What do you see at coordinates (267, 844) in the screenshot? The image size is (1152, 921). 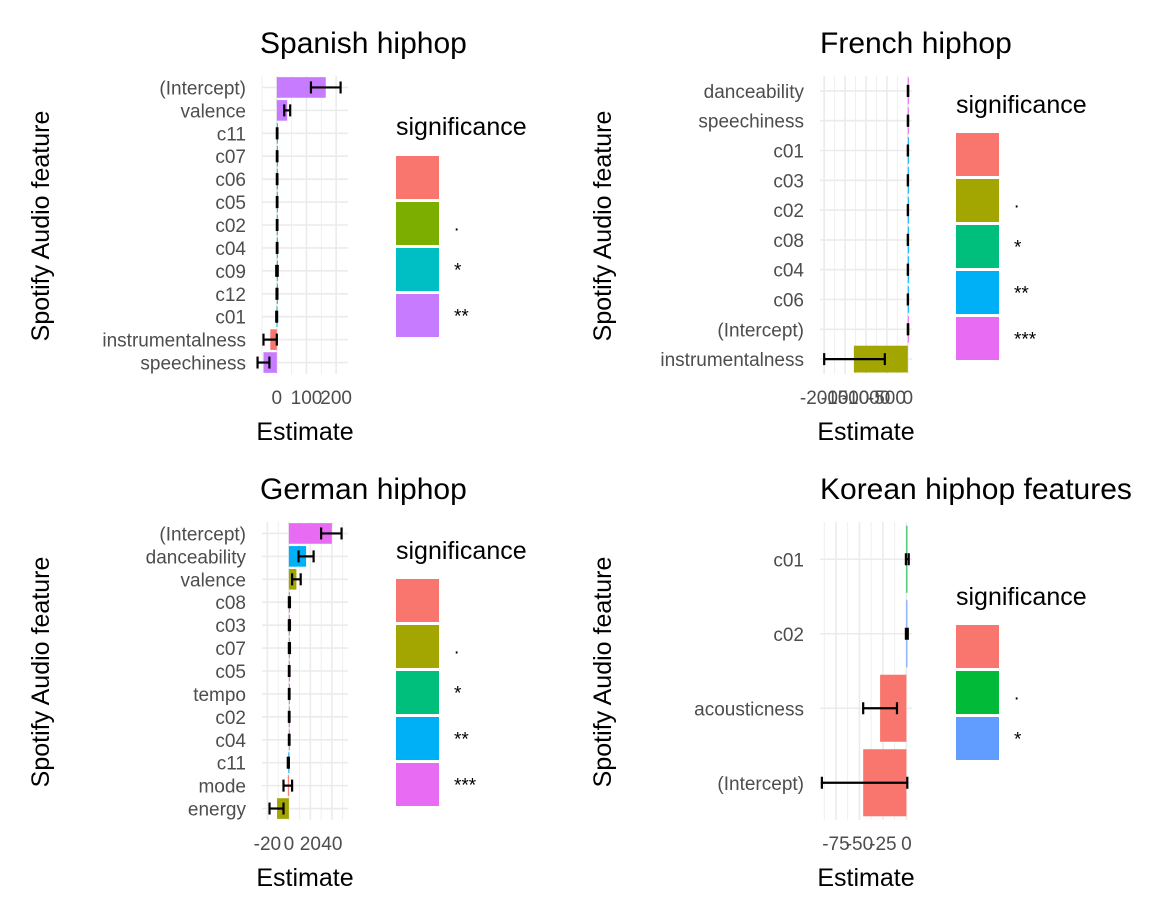 I see `x-tick-label: -20` at bounding box center [267, 844].